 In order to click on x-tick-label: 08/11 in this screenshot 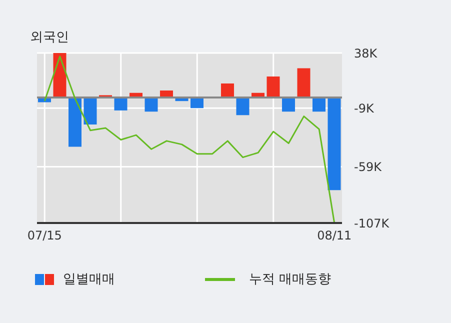, I will do `click(334, 235)`.